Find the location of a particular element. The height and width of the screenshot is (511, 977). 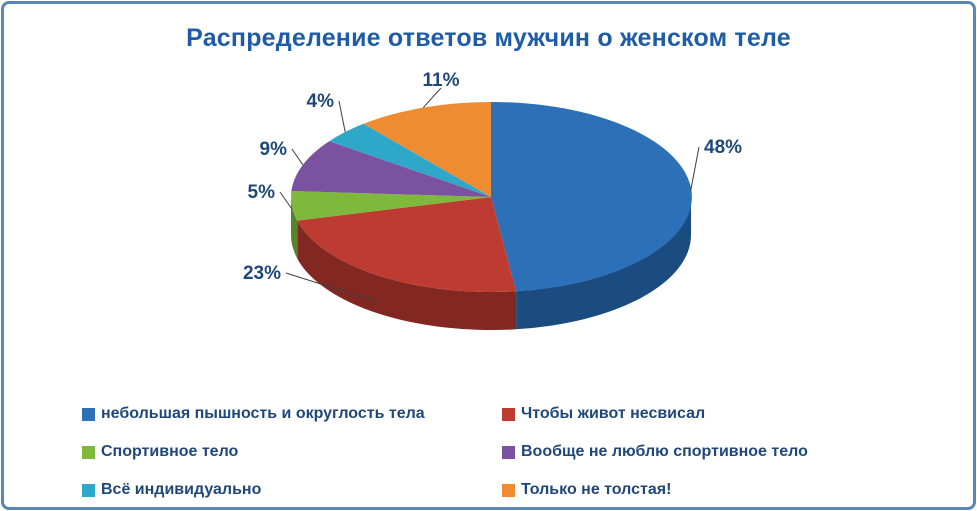

legend-item: Только не толстая! is located at coordinates (655, 490).